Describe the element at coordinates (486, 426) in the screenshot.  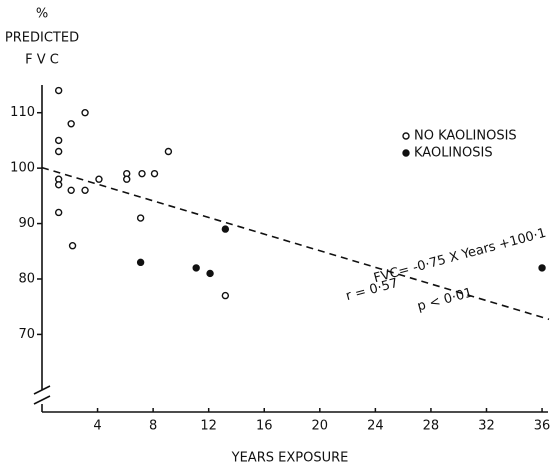
I see `x-tick-label: 32` at that location.